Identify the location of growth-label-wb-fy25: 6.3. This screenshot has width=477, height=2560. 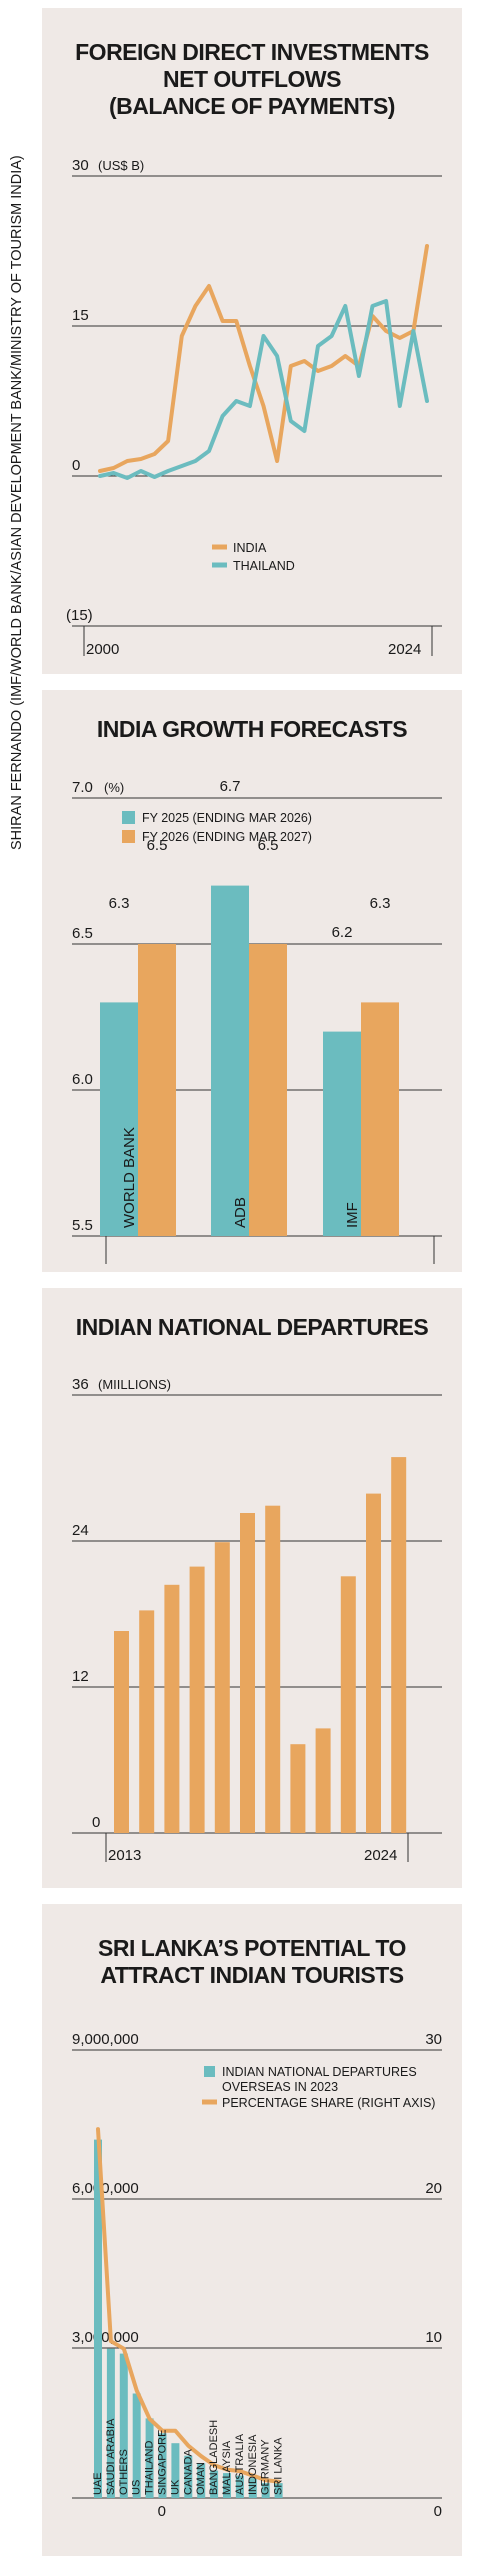
(119, 903).